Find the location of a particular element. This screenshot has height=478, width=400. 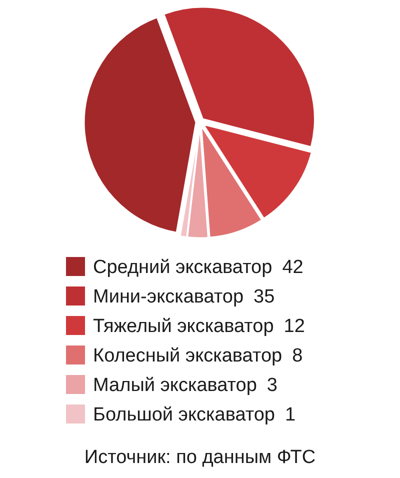

legend-label: Малый экскаватор is located at coordinates (175, 385).